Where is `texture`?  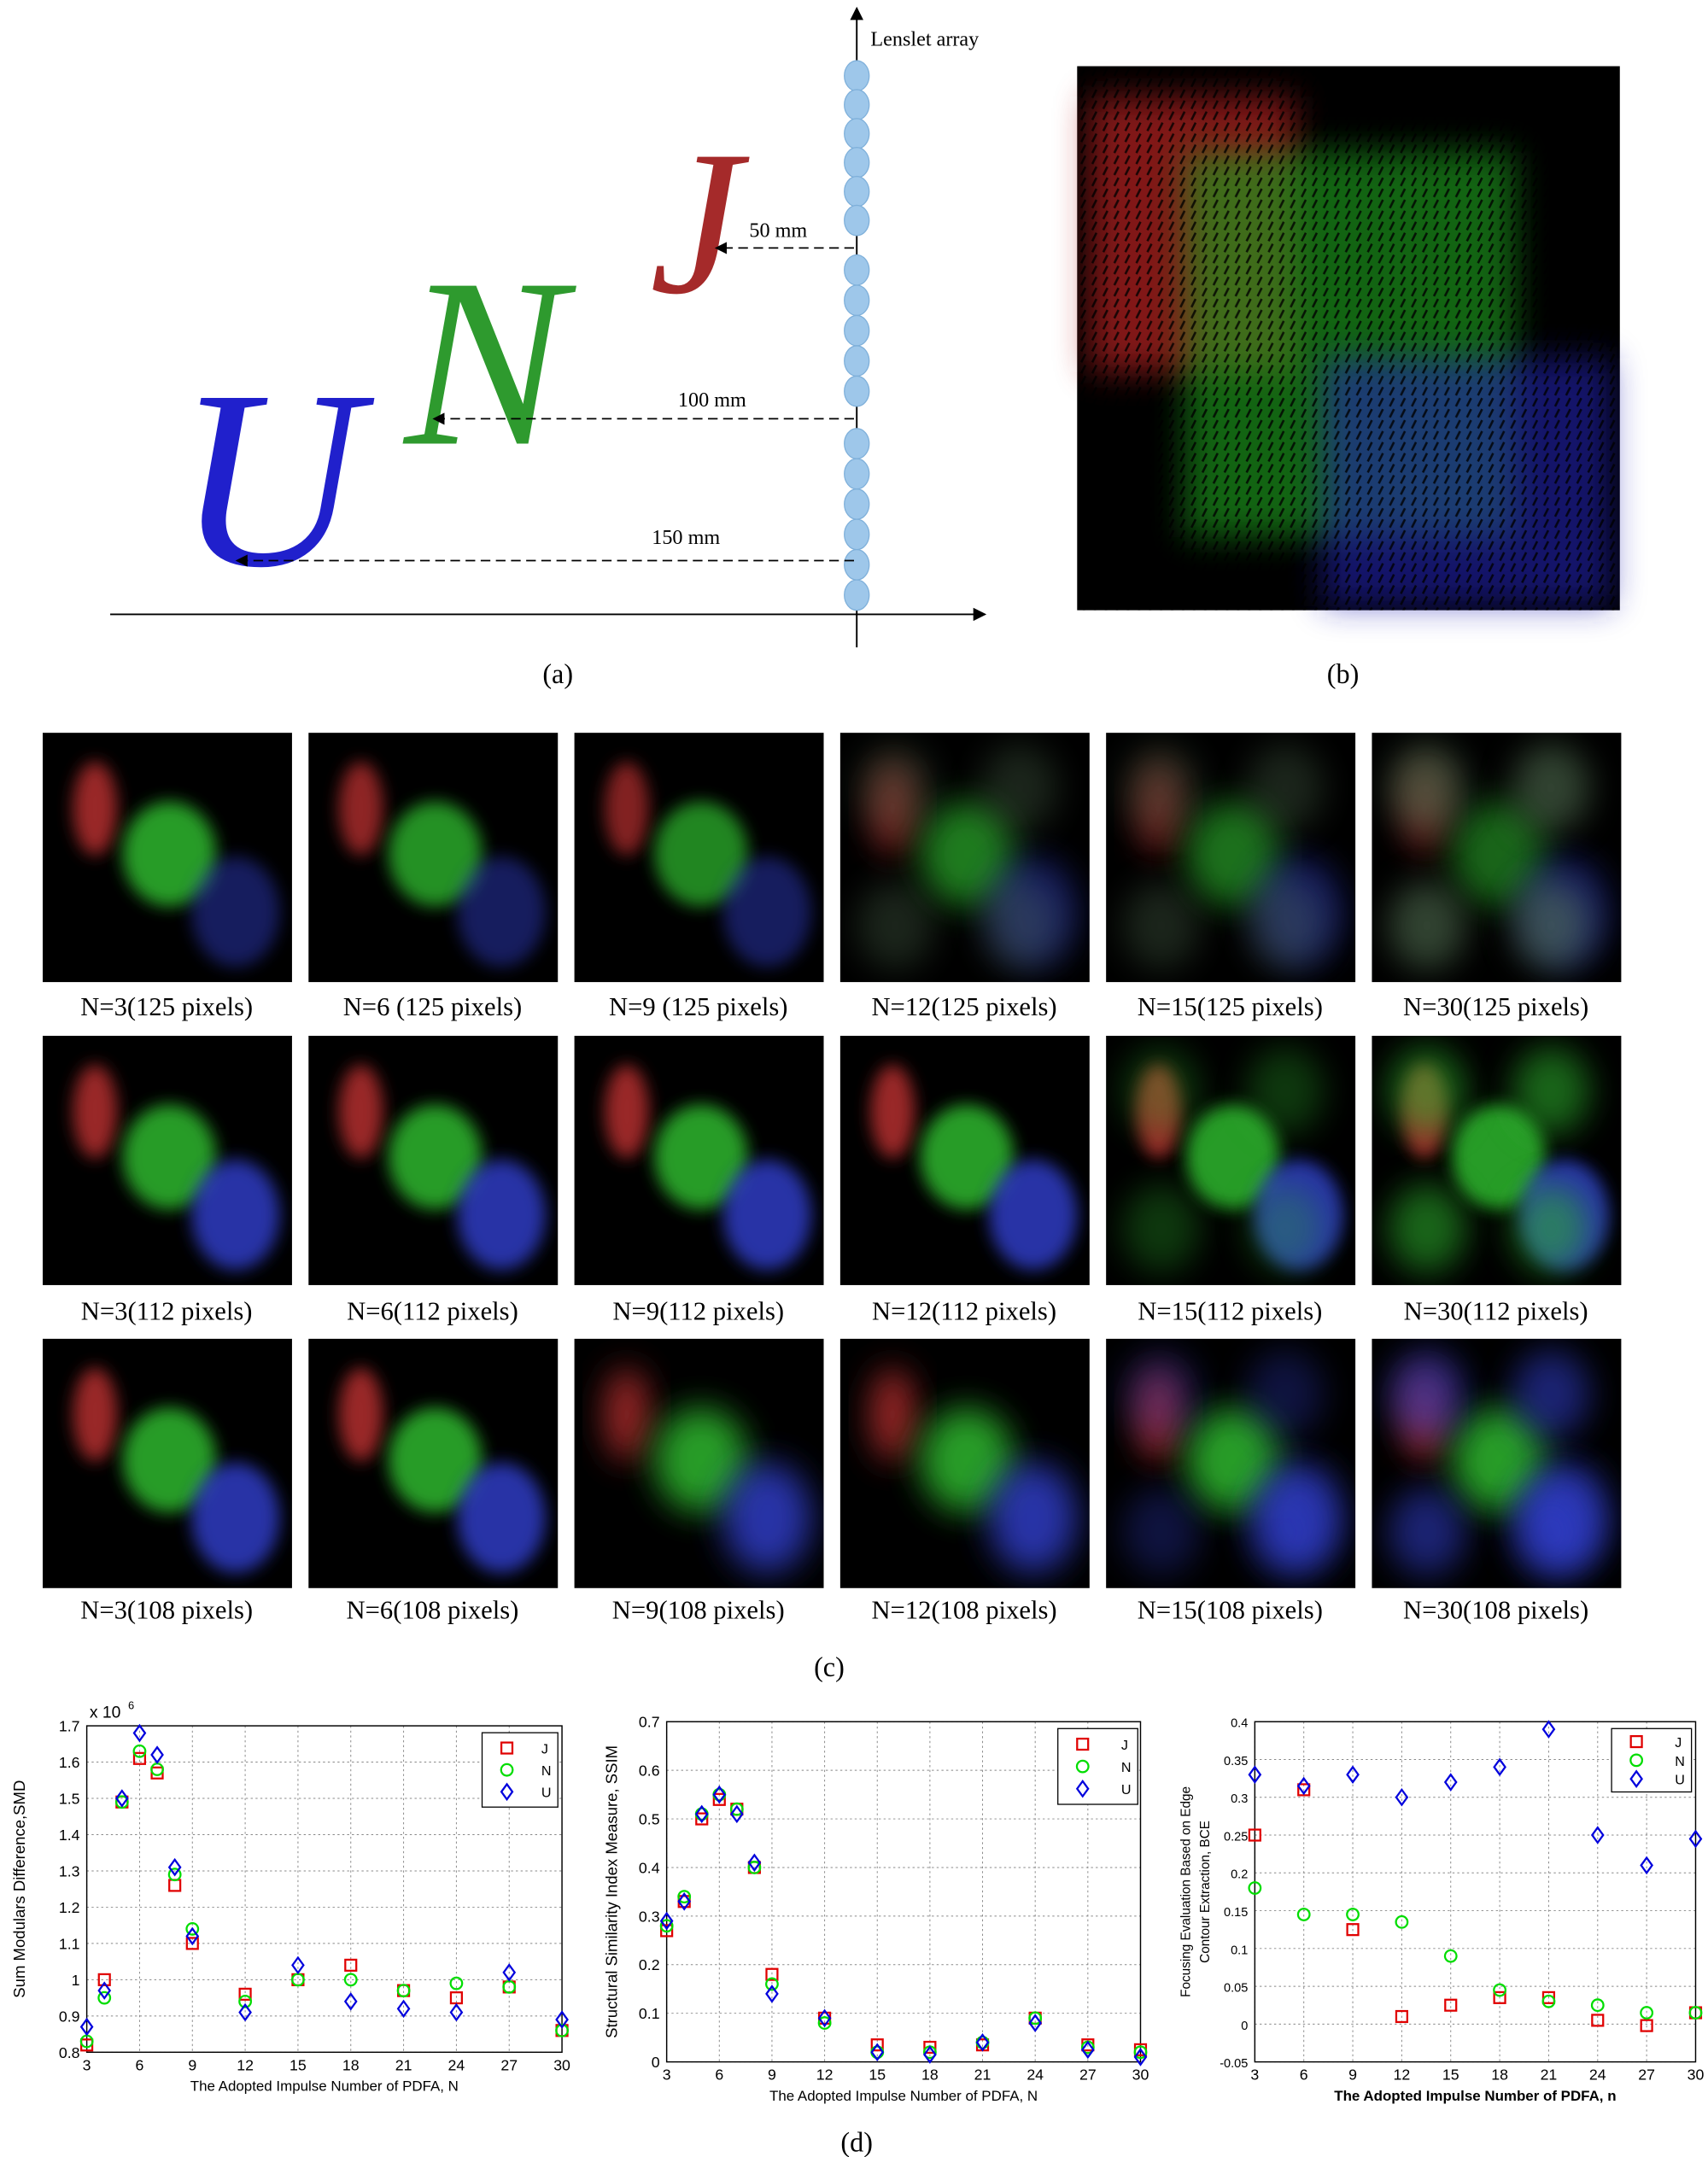
texture is located at coordinates (1348, 338).